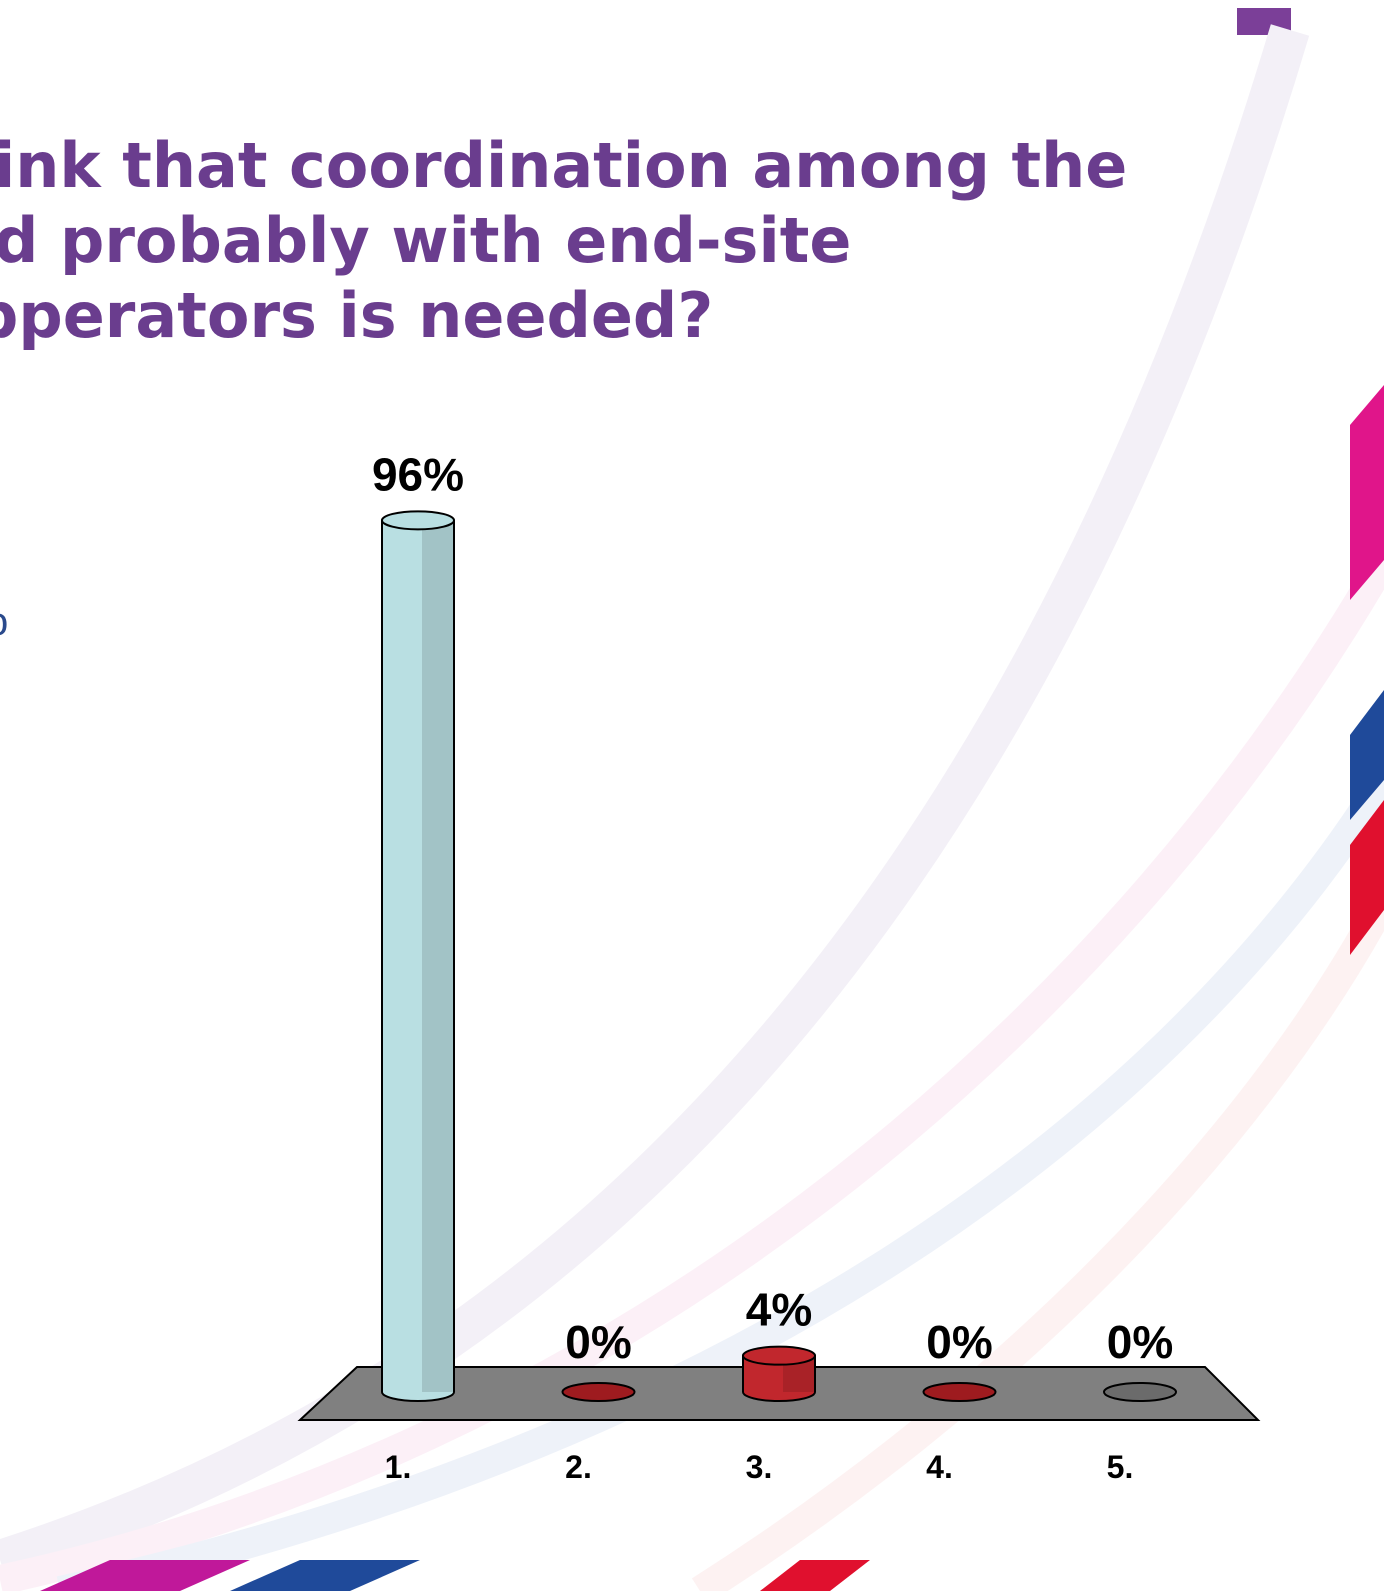  What do you see at coordinates (563, 165) in the screenshot?
I see `title-line: ink that coordination among the` at bounding box center [563, 165].